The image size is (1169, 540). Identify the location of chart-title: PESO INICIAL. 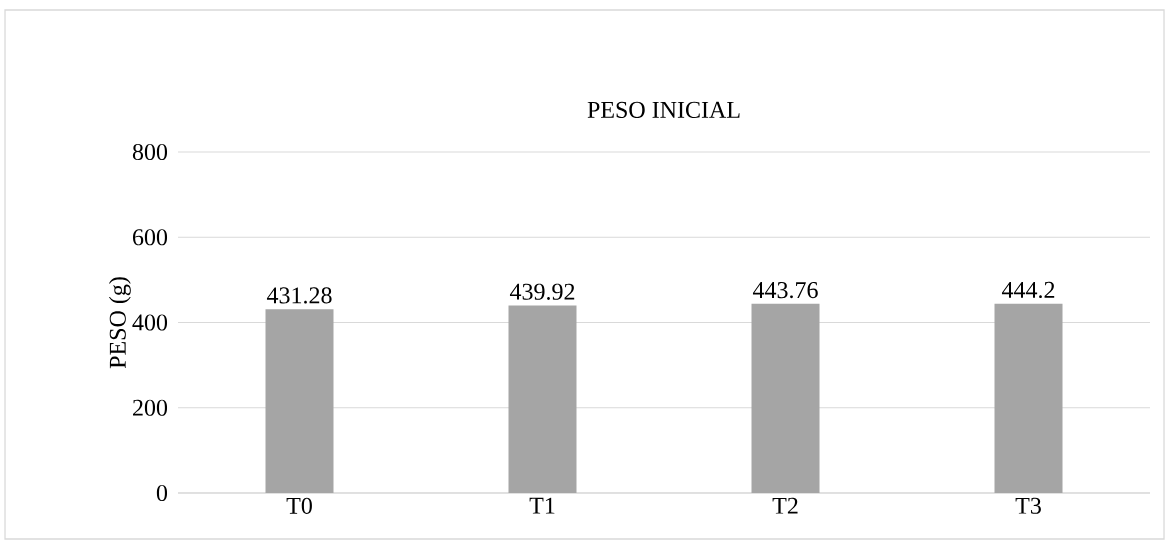
(663, 109).